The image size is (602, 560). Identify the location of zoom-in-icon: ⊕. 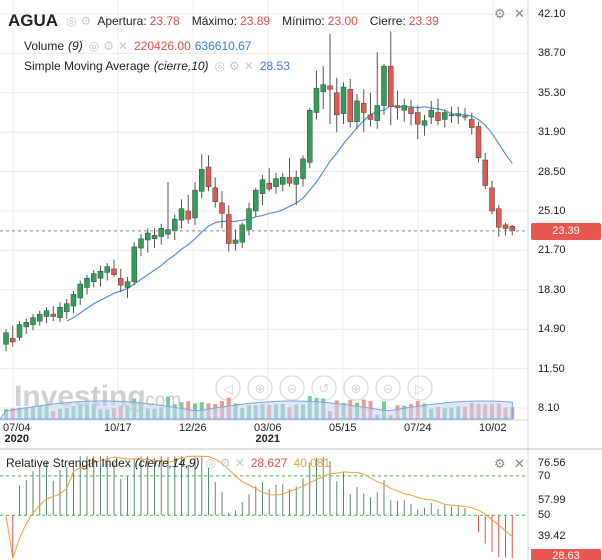
(260, 388).